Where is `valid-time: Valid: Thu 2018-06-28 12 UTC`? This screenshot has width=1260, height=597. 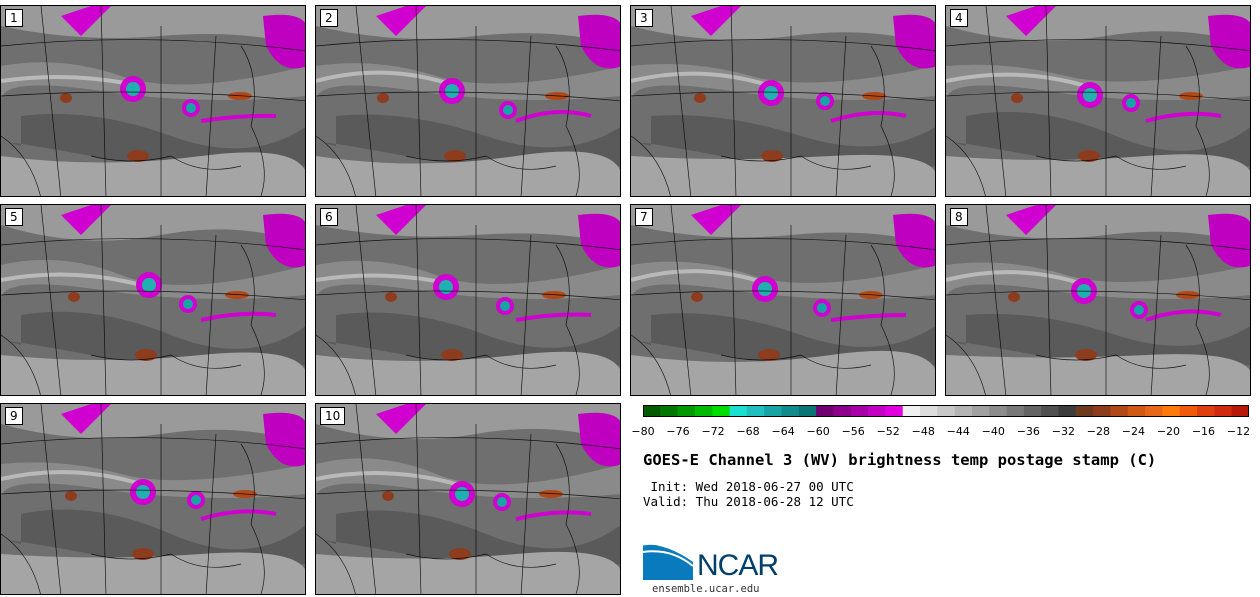
valid-time: Valid: Thu 2018-06-28 12 UTC is located at coordinates (748, 501).